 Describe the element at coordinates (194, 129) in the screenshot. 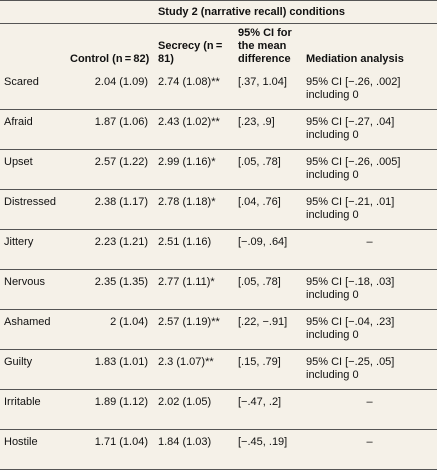

I see `cell: 2.43 (1.02)**` at that location.